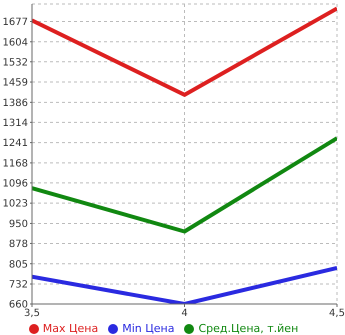 Image resolution: width=345 pixels, height=335 pixels. I want to click on y-tick-label: 805, so click(18, 264).